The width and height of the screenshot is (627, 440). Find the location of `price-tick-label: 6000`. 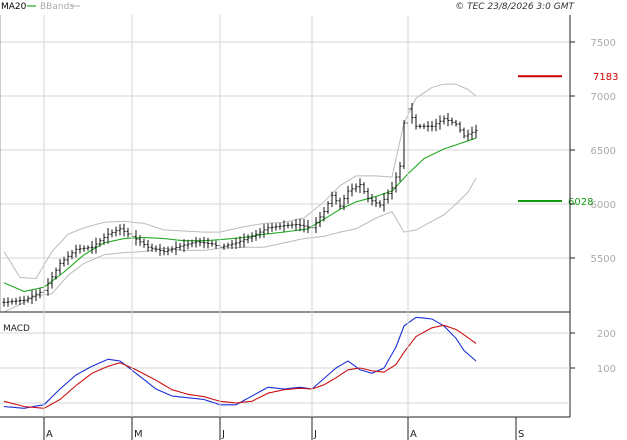

price-tick-label: 6000 is located at coordinates (603, 205).